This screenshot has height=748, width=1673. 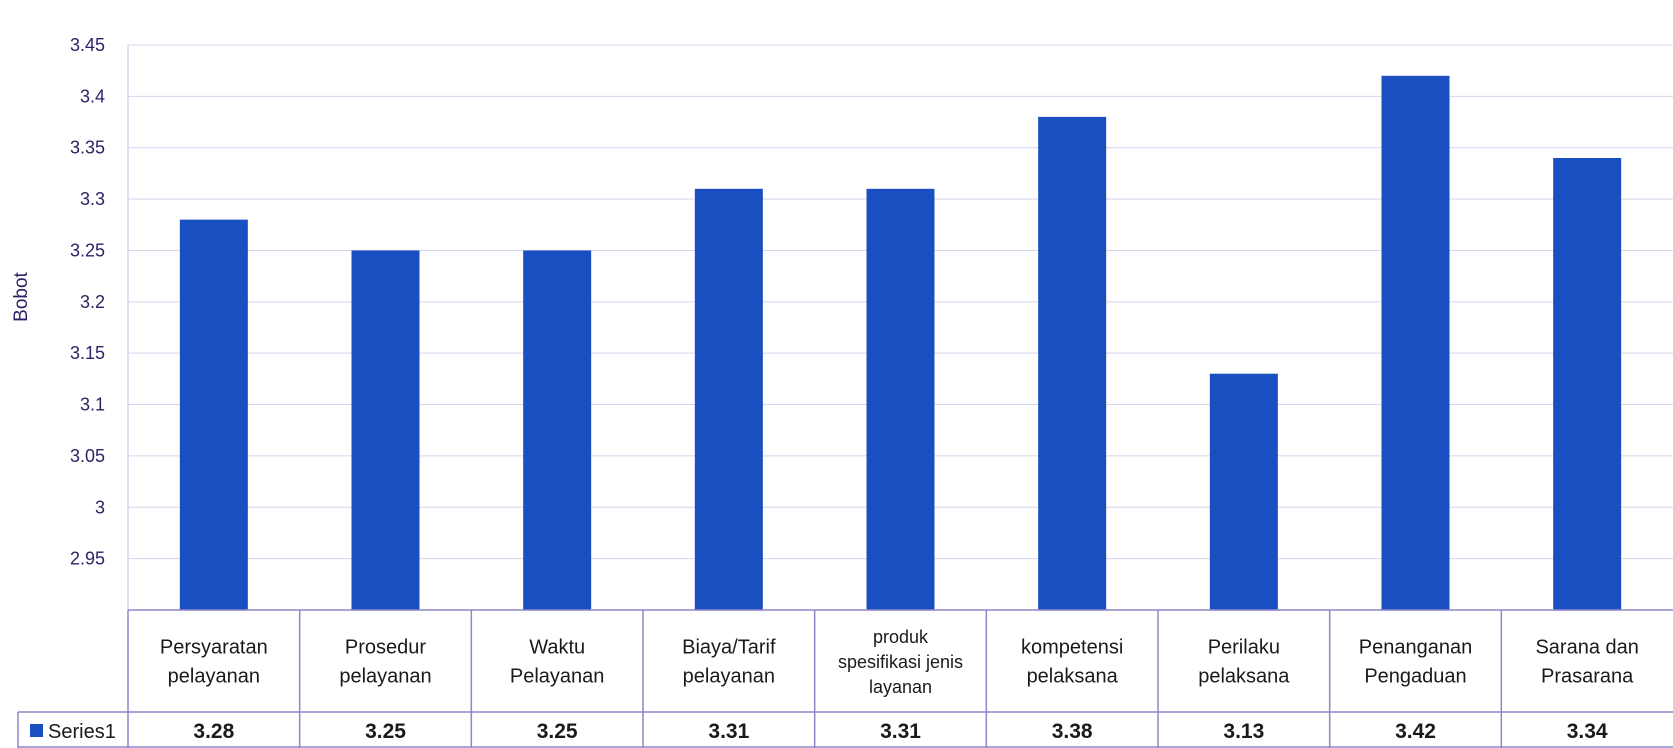 What do you see at coordinates (901, 637) in the screenshot?
I see `category-label: produk` at bounding box center [901, 637].